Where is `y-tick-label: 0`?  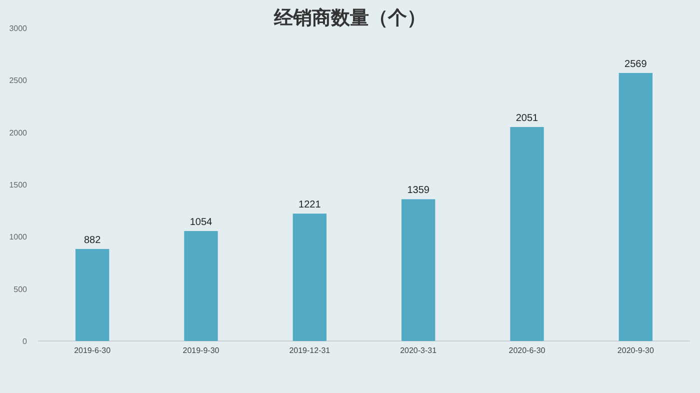 y-tick-label: 0 is located at coordinates (25, 341).